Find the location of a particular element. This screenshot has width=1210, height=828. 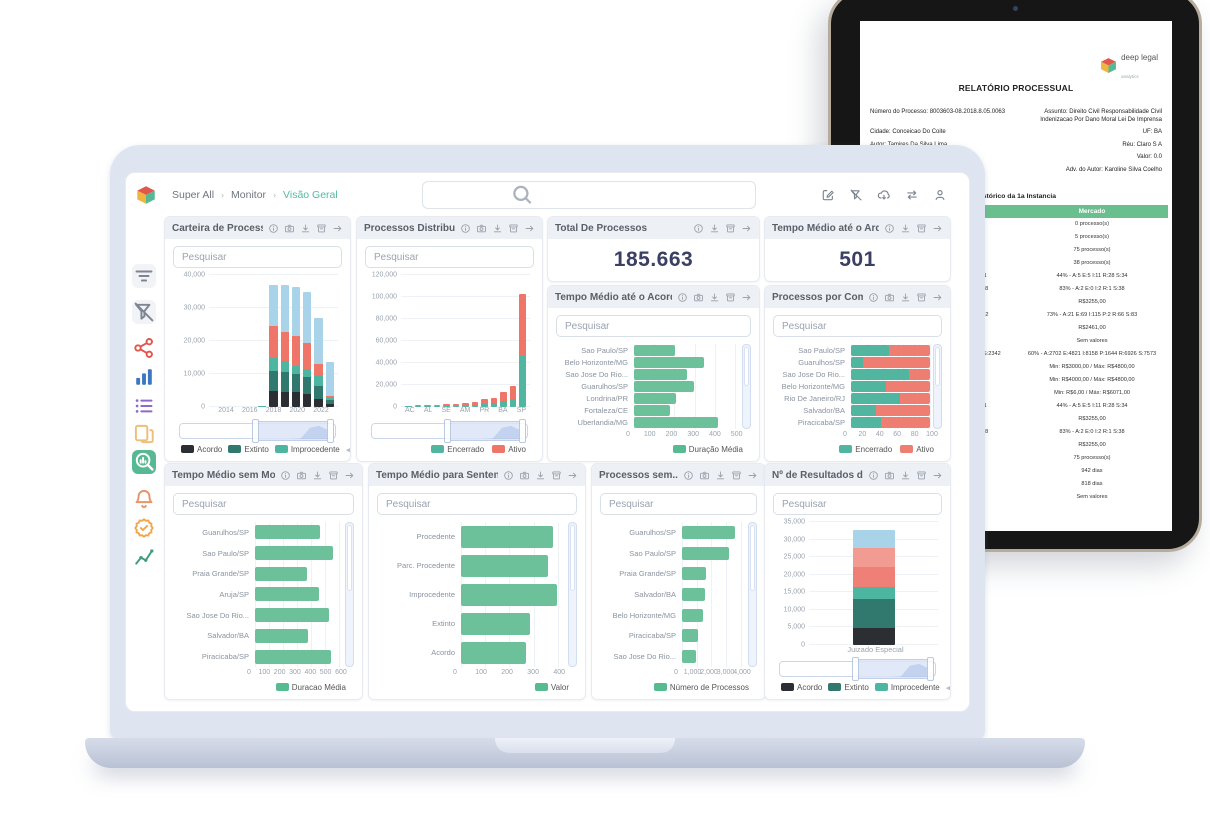

search-input is located at coordinates (687, 194).